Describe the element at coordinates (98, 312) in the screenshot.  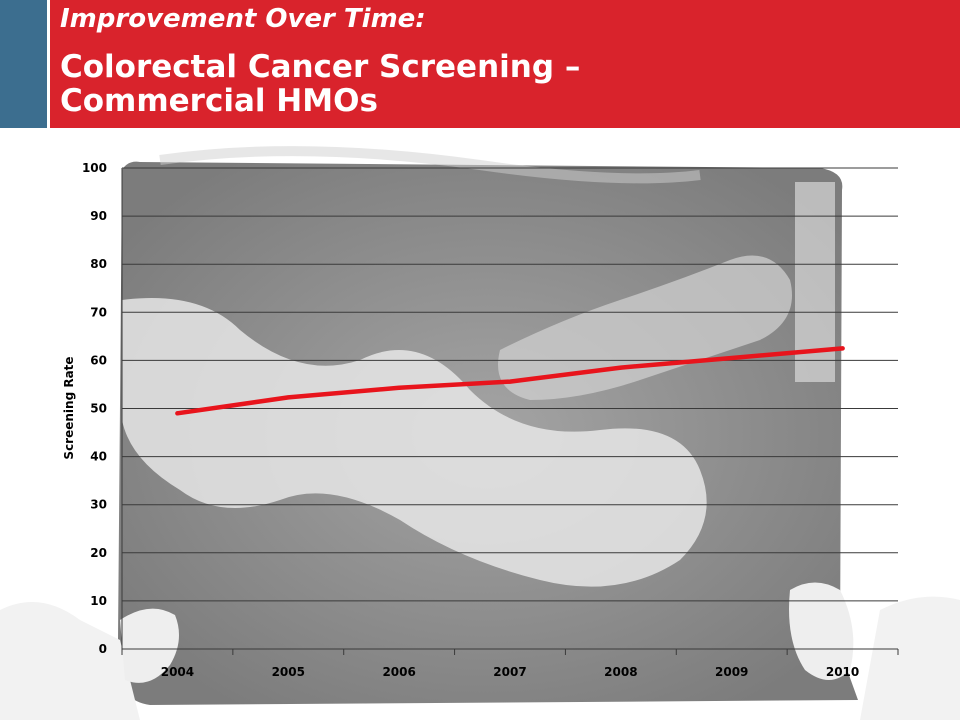
I see `y-tick-label: 70` at that location.